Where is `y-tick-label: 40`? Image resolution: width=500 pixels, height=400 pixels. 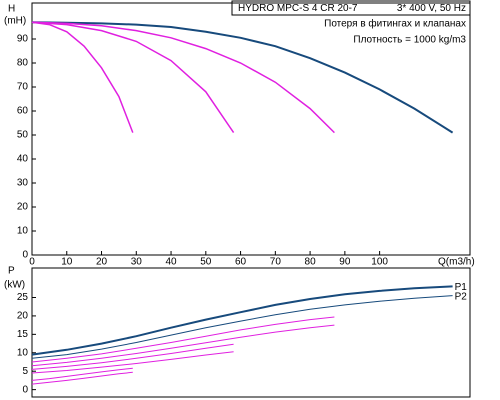
y-tick-label: 40 is located at coordinates (23, 159).